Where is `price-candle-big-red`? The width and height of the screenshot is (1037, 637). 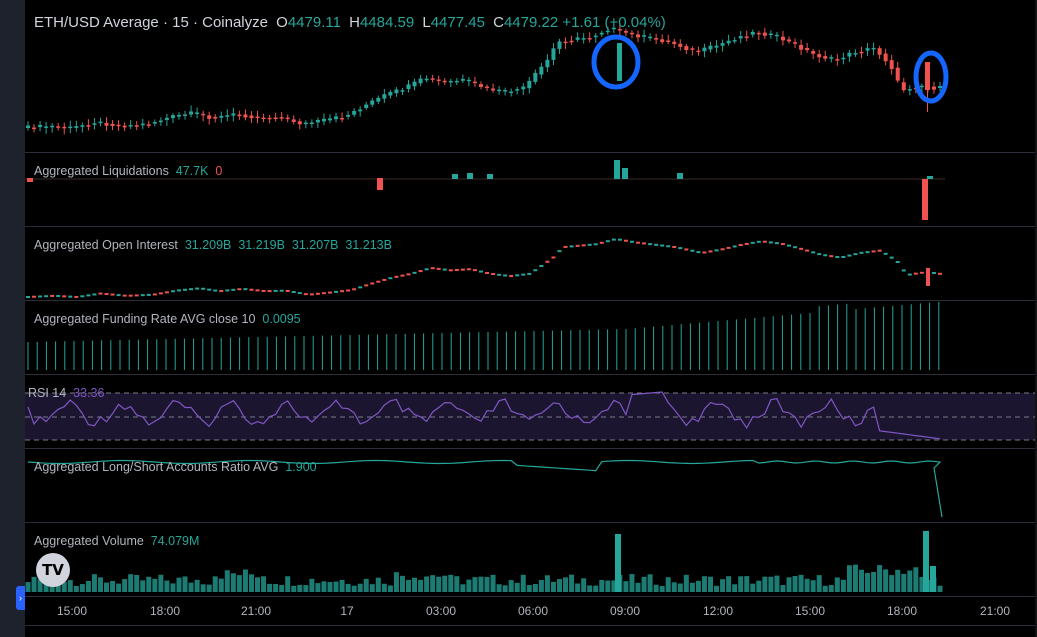
price-candle-big-red is located at coordinates (927, 76).